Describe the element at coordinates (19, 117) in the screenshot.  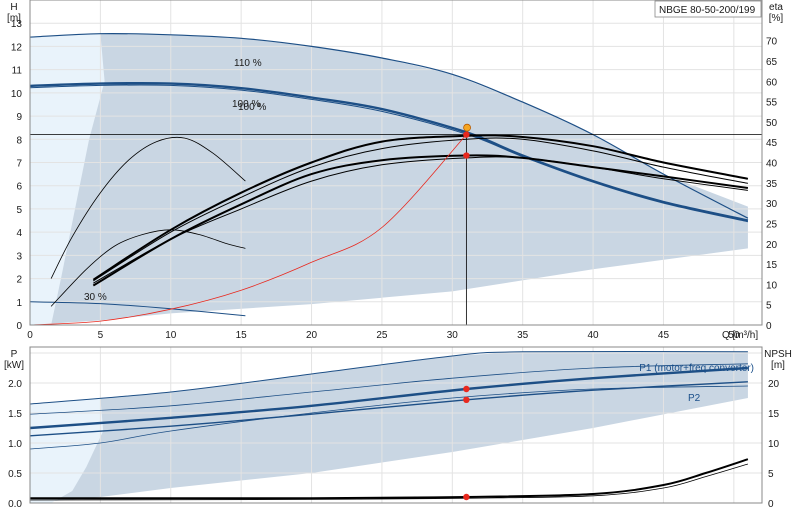
I see `y-tick-label: 9` at that location.